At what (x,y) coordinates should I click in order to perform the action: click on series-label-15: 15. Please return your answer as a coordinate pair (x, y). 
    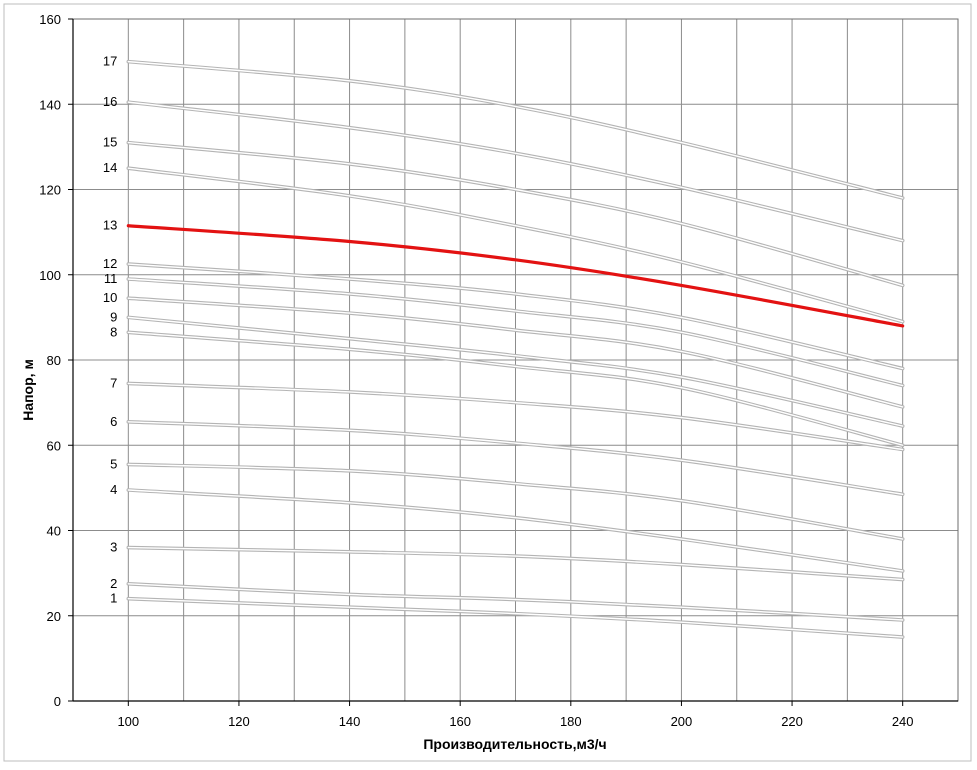
    Looking at the image, I should click on (110, 142).